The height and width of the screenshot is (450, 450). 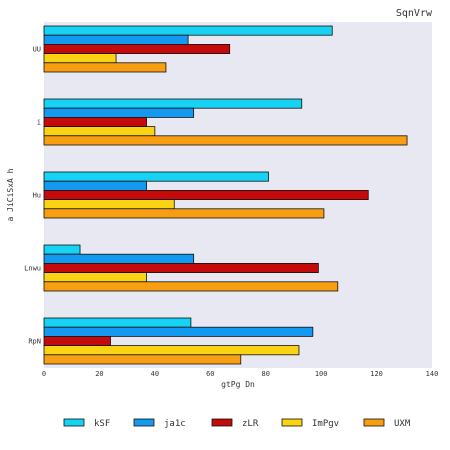 What do you see at coordinates (171, 350) in the screenshot?
I see `bar-ImPgv-RpN` at bounding box center [171, 350].